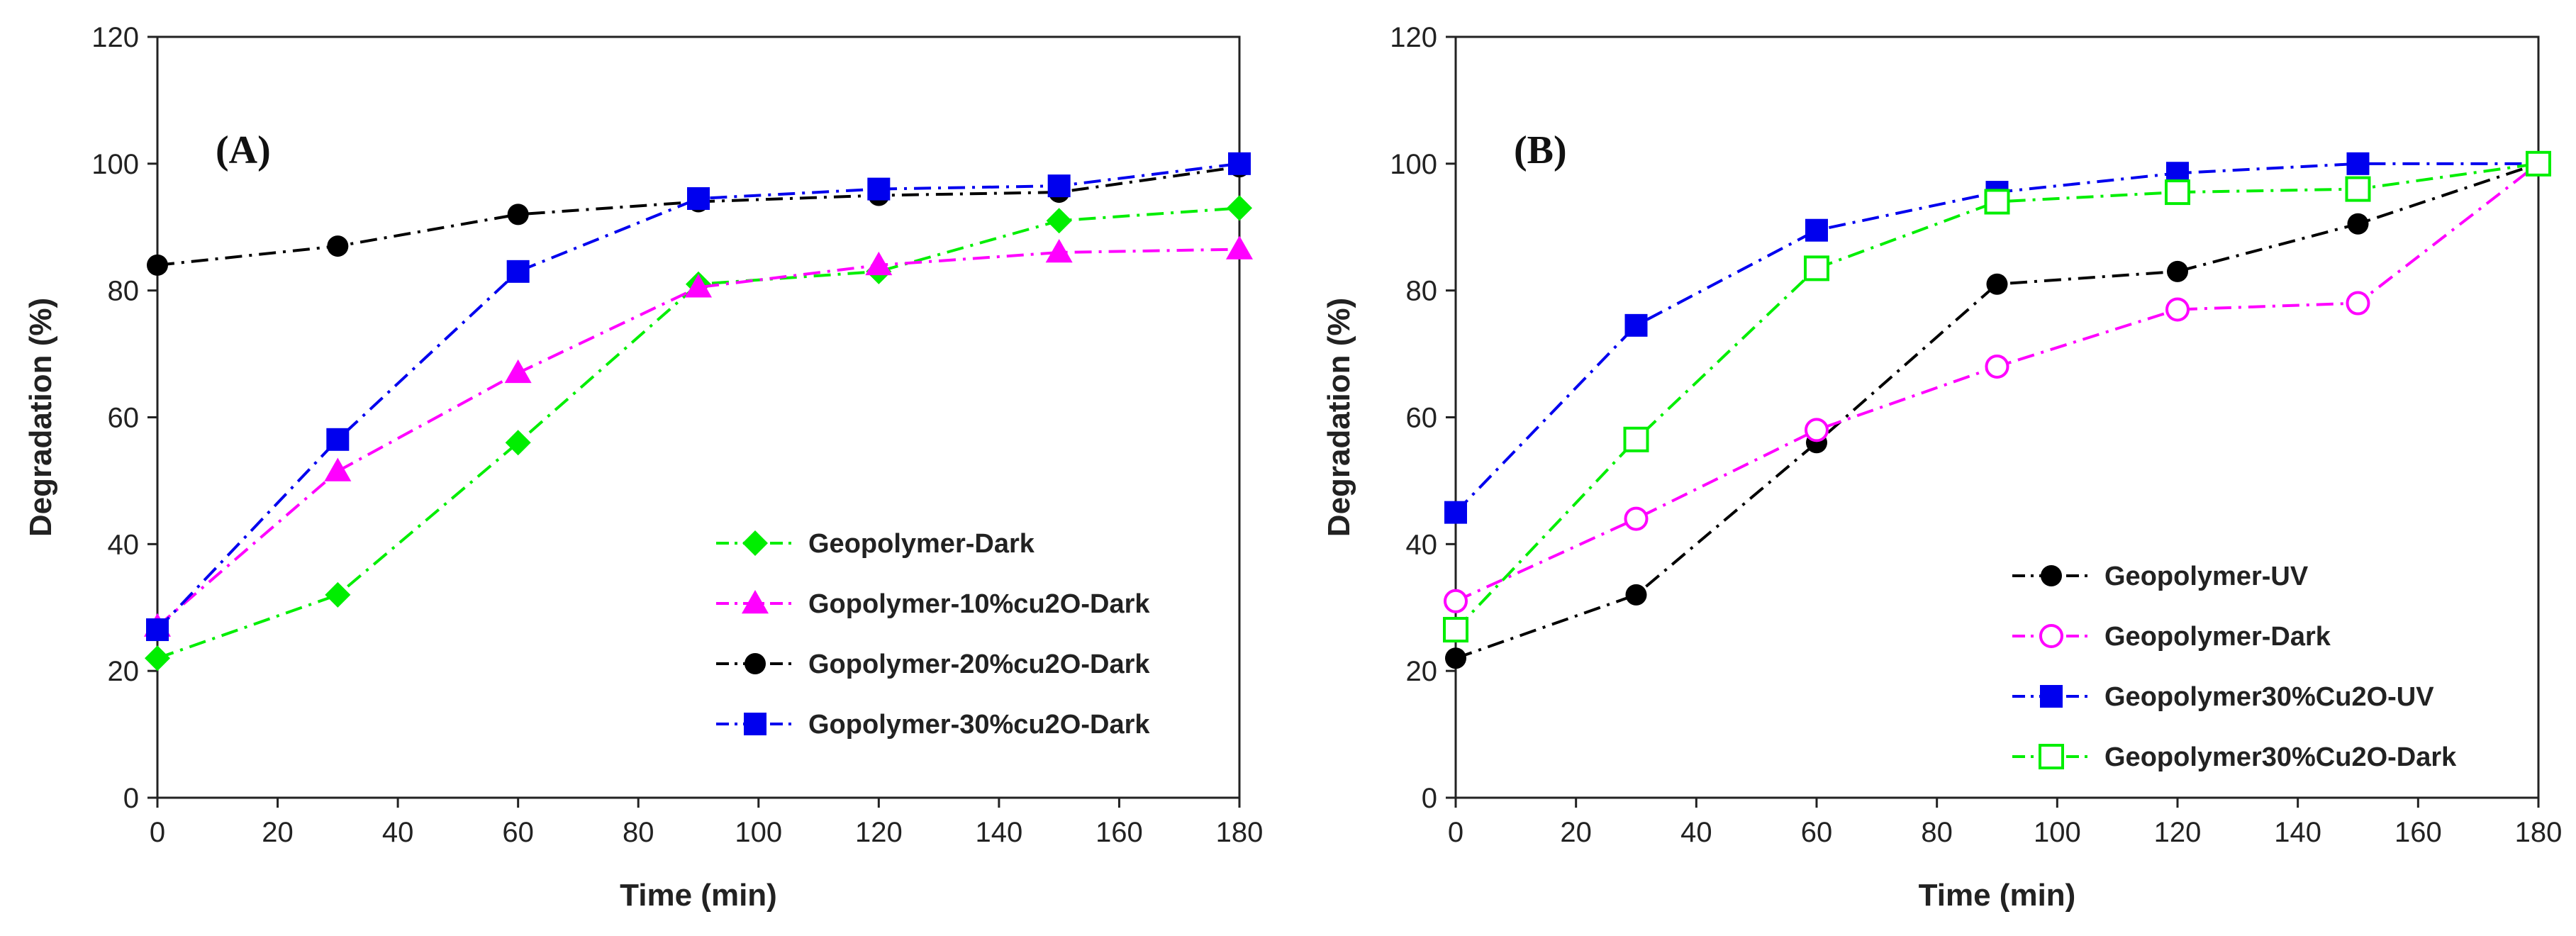  What do you see at coordinates (979, 604) in the screenshot?
I see `legend-label: Gopolymer-10%cu2O-Dark` at bounding box center [979, 604].